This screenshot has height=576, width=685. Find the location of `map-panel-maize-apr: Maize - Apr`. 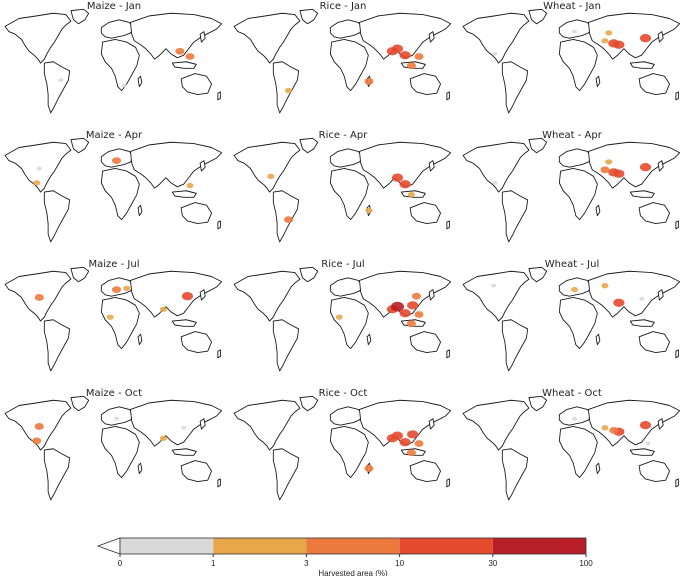

map-panel-maize-apr: Maize - Apr is located at coordinates (114, 193).